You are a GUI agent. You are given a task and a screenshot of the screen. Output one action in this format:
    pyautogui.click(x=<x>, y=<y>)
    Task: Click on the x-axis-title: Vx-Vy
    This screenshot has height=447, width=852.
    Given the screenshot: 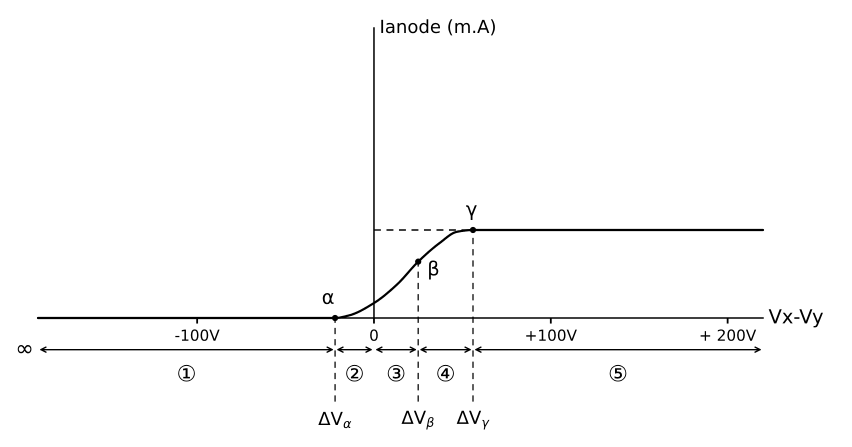 What is the action you would take?
    pyautogui.click(x=795, y=318)
    